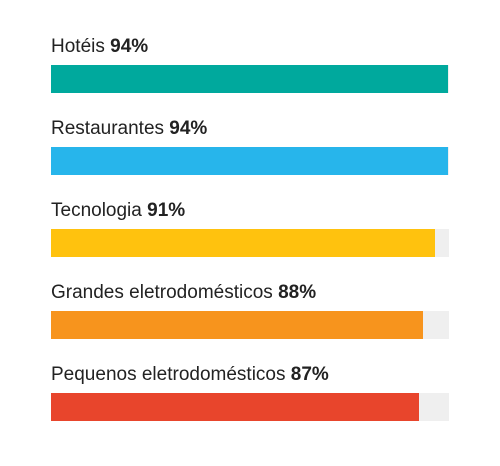 The image size is (500, 466). I want to click on category-label: Hotéis, so click(78, 46).